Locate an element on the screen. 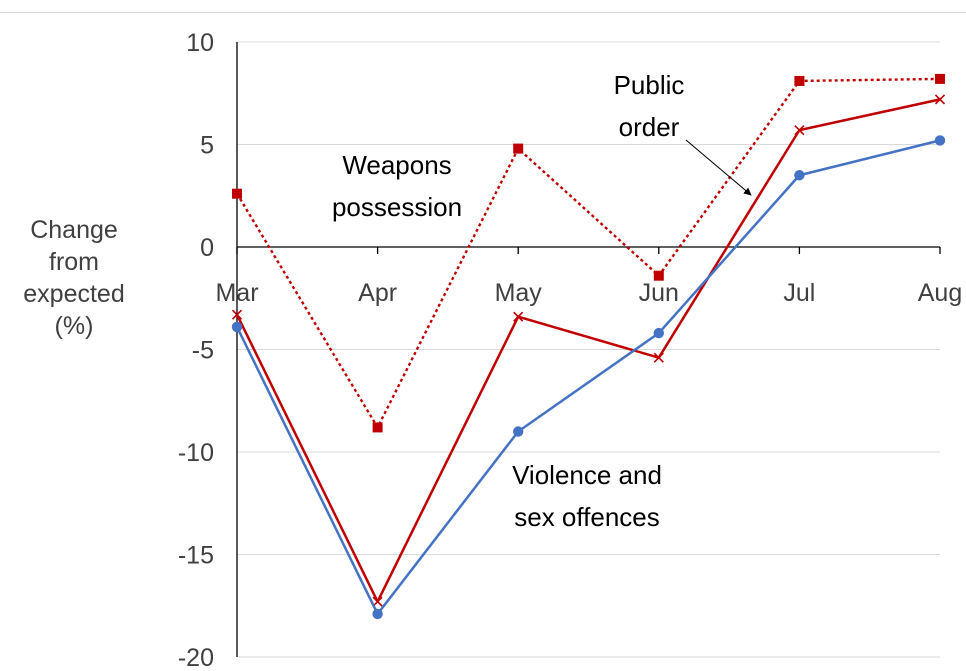  x-tick-label: Apr is located at coordinates (377, 293).